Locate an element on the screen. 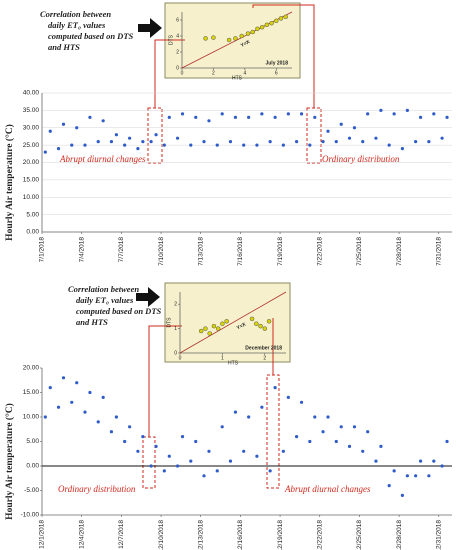  y-tick-label: 25.00 is located at coordinates (31, 145).